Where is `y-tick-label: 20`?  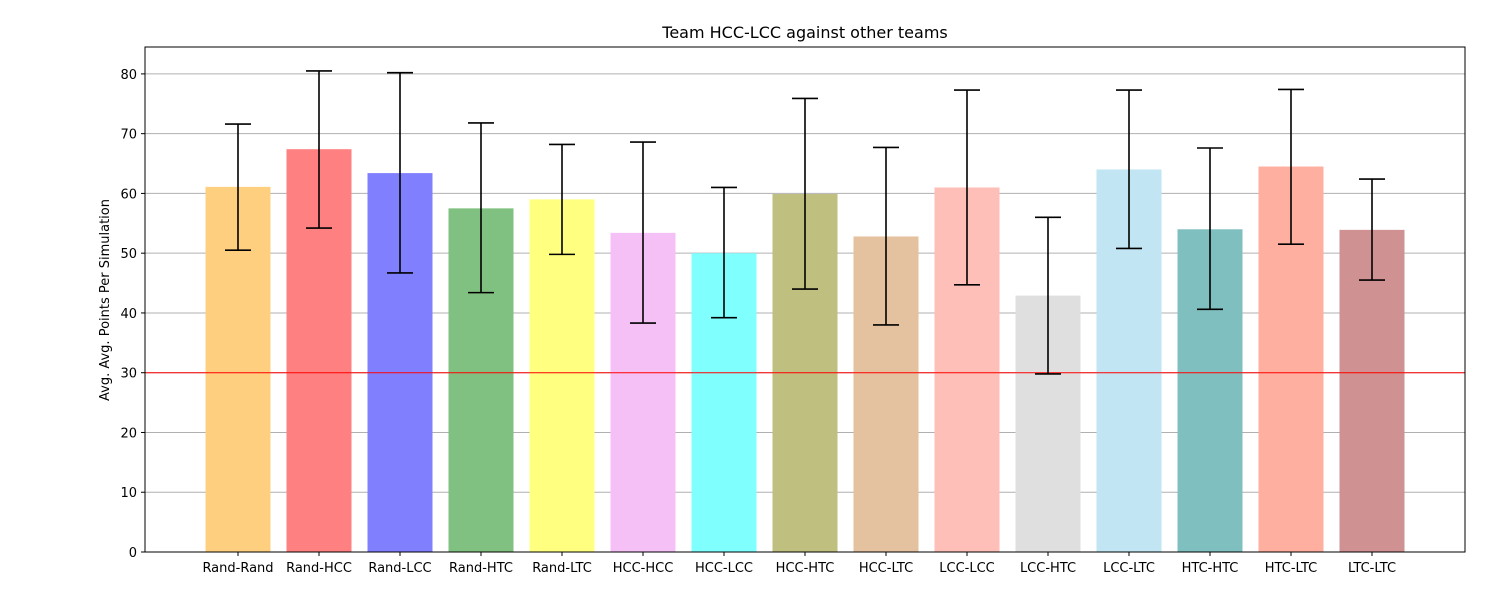
y-tick-label: 20 is located at coordinates (128, 433).